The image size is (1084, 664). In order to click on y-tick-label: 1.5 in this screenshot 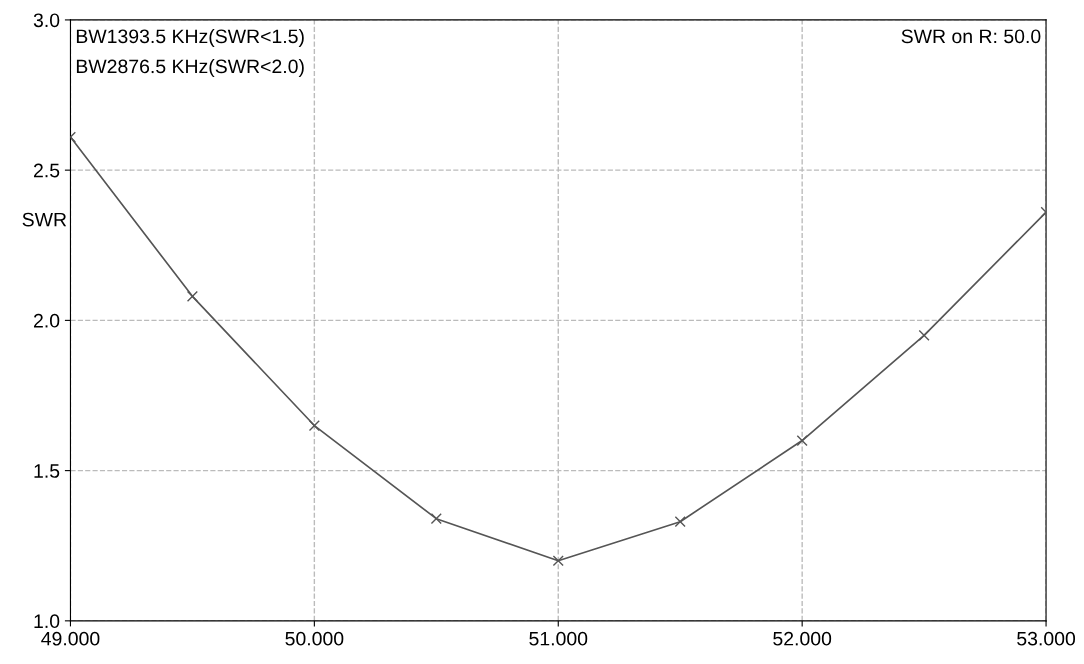, I will do `click(47, 471)`.